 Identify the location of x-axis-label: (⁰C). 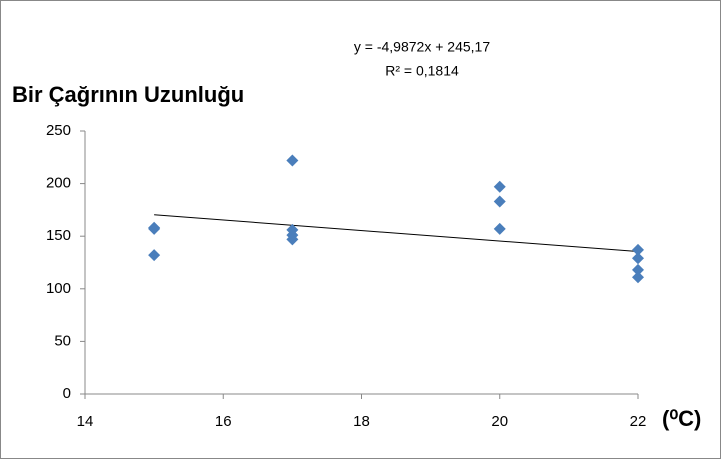
(681, 418).